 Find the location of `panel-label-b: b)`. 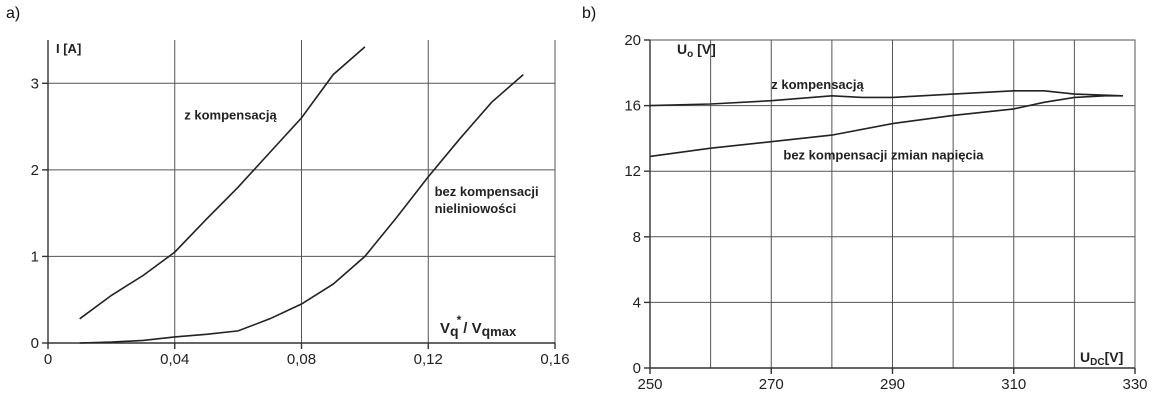

panel-label-b: b) is located at coordinates (589, 13).